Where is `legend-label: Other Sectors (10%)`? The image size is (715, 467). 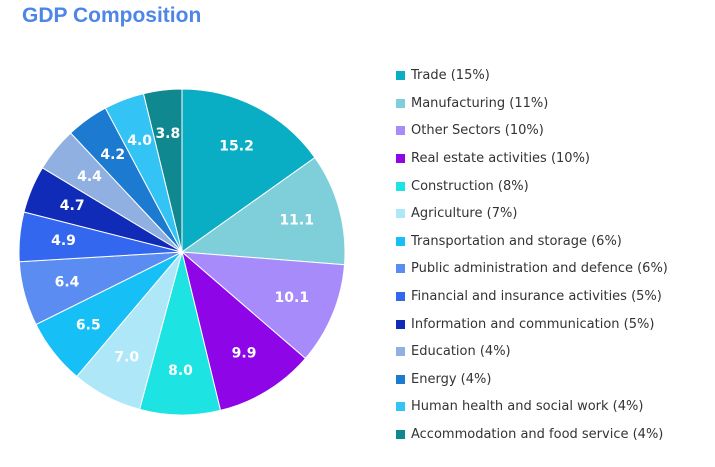
legend-label: Other Sectors (10%) is located at coordinates (477, 131).